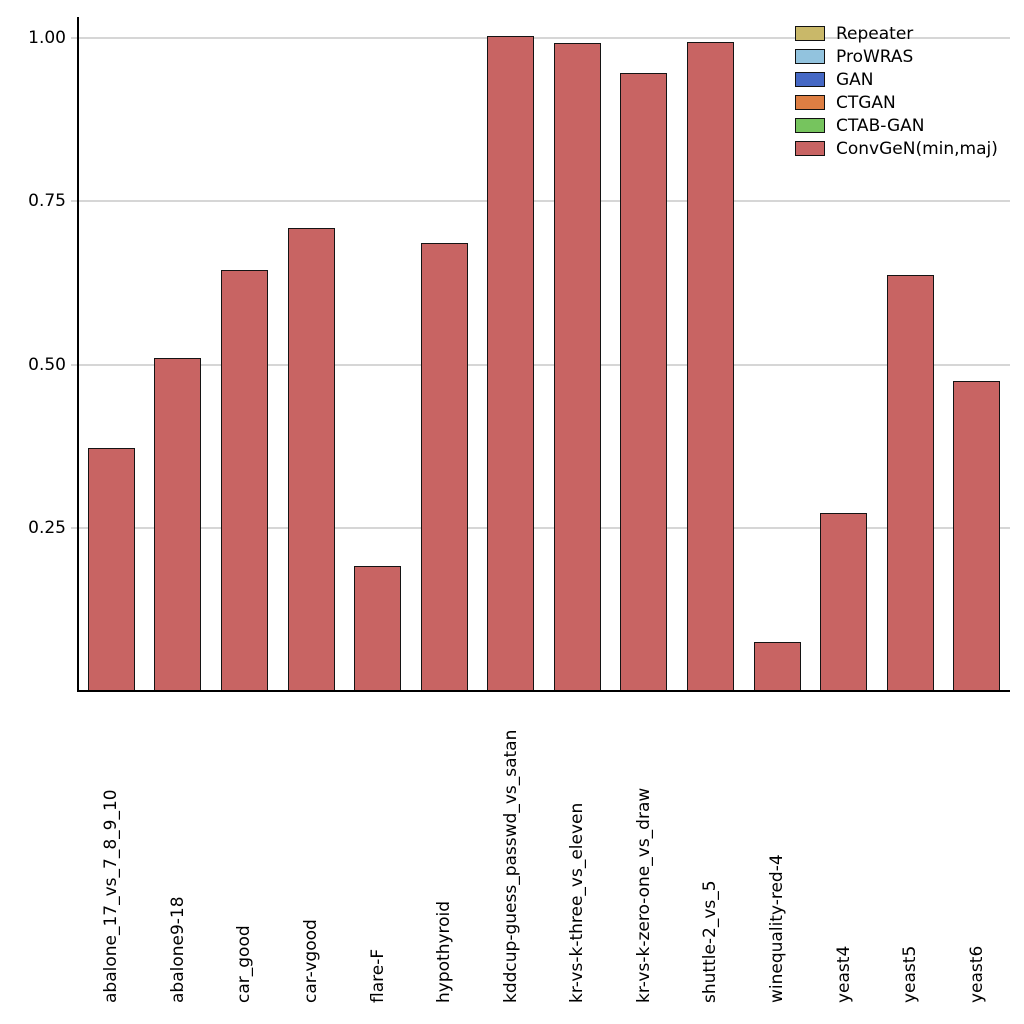 This screenshot has height=1024, width=1024. What do you see at coordinates (78, 354) in the screenshot?
I see `y-axis-line` at bounding box center [78, 354].